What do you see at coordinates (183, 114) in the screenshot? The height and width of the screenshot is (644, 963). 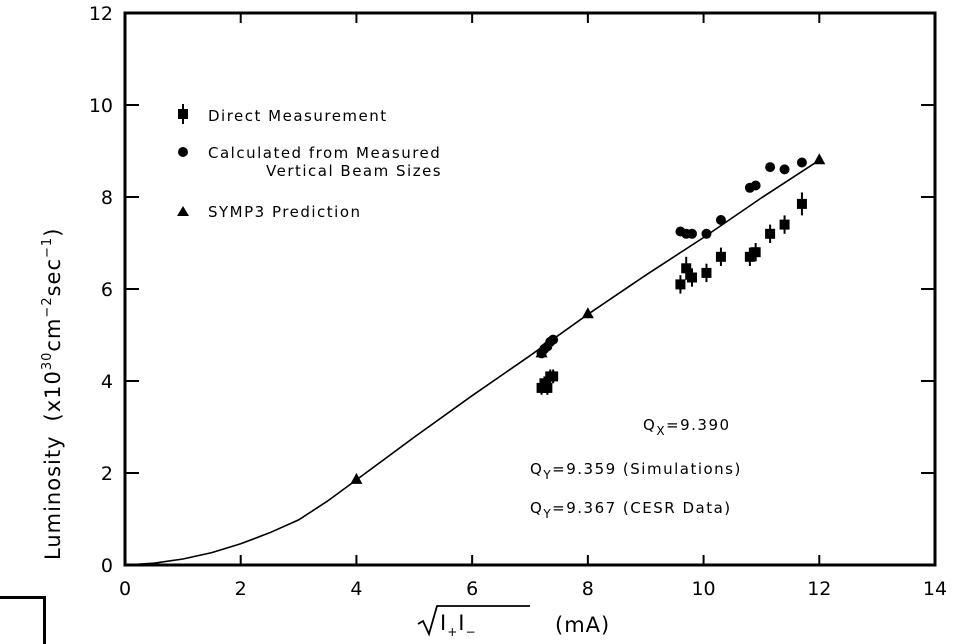 I see `legend-marker-direct-measurement` at bounding box center [183, 114].